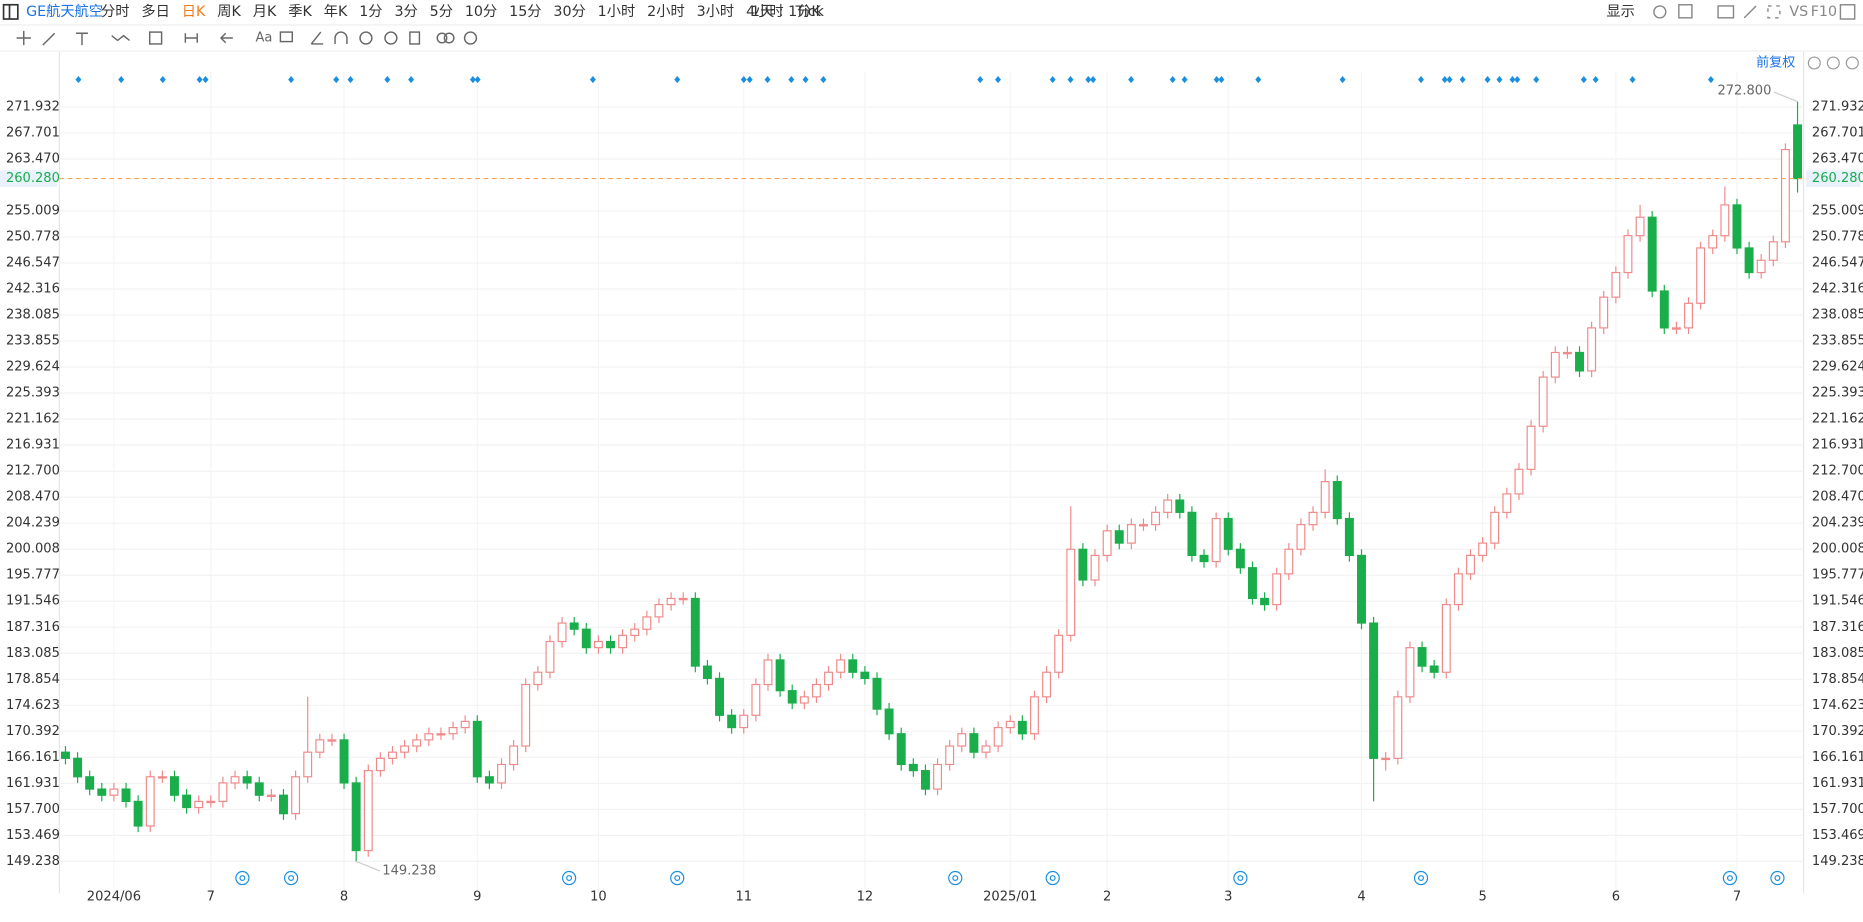 This screenshot has width=1863, height=922. I want to click on y-tick-label-left: 267.701, so click(33, 132).